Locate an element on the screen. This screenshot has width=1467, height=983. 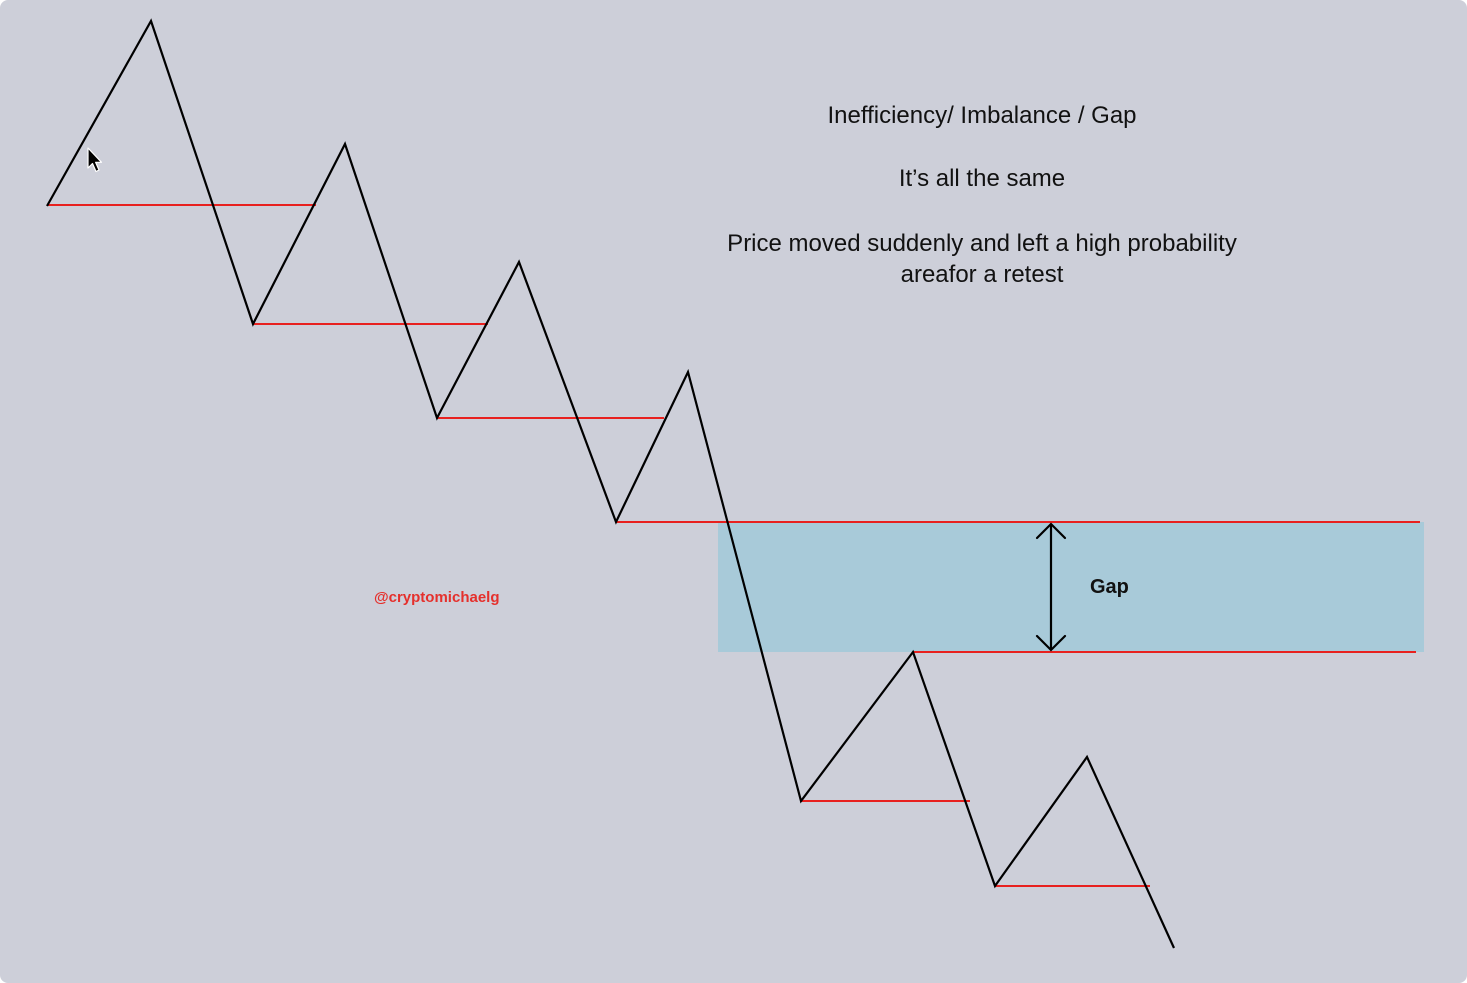
diagram-subtitle: It’s all the same is located at coordinates (982, 178).